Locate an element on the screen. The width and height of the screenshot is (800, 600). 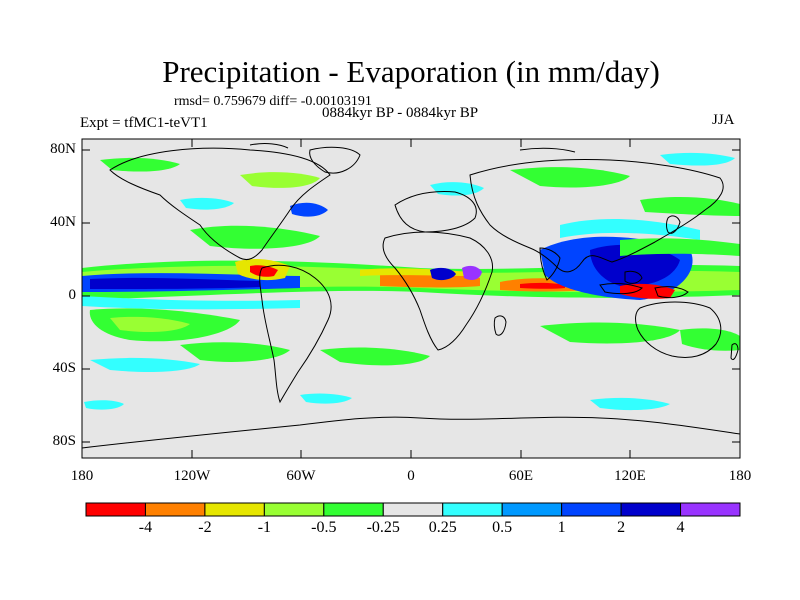
indian-red is located at coordinates (542, 285).